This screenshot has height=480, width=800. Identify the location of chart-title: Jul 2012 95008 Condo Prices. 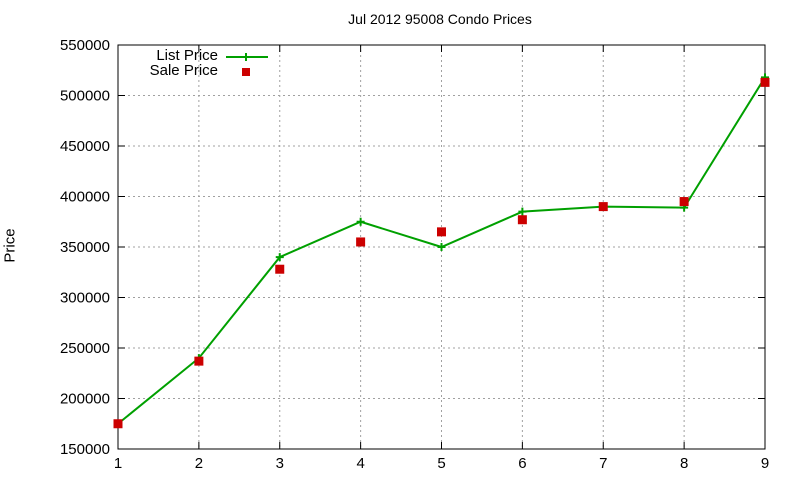
(440, 19).